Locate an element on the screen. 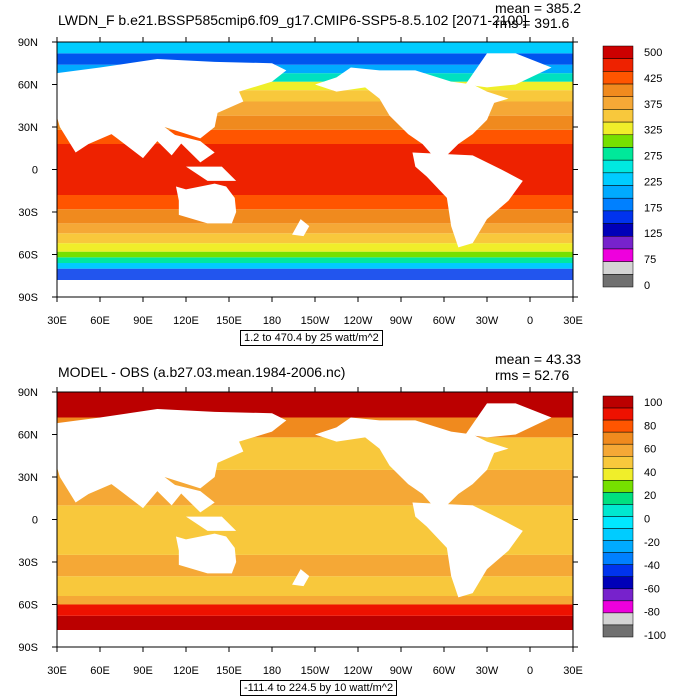  y-tick-label: 30N is located at coordinates (28, 128).